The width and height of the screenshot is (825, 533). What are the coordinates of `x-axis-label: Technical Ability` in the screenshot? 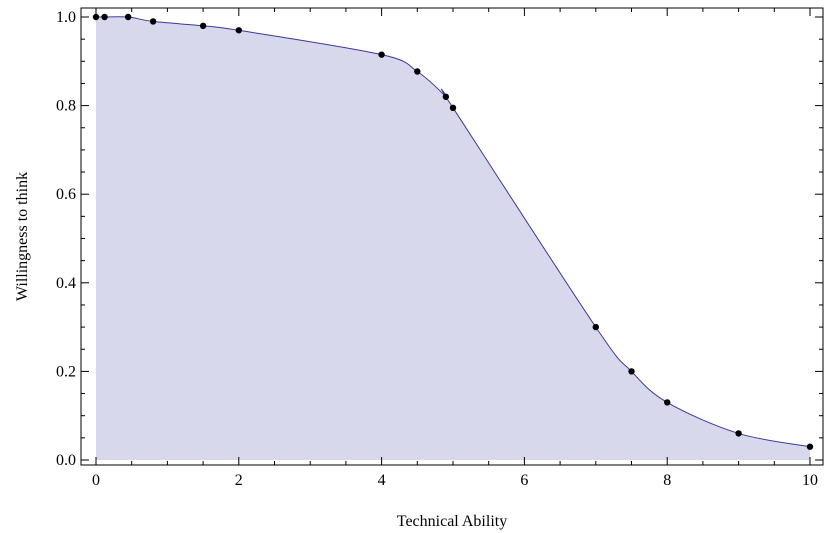 It's located at (452, 521).